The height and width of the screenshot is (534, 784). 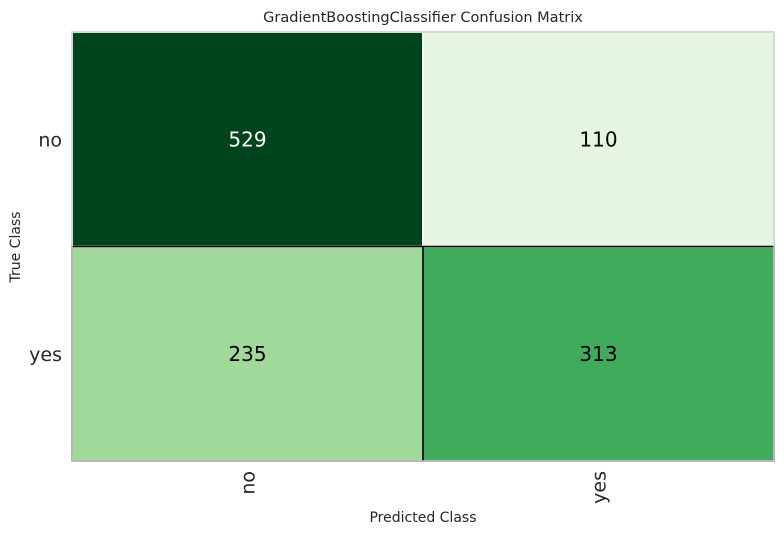 What do you see at coordinates (45, 247) in the screenshot?
I see `y-axis-ticks: no yes` at bounding box center [45, 247].